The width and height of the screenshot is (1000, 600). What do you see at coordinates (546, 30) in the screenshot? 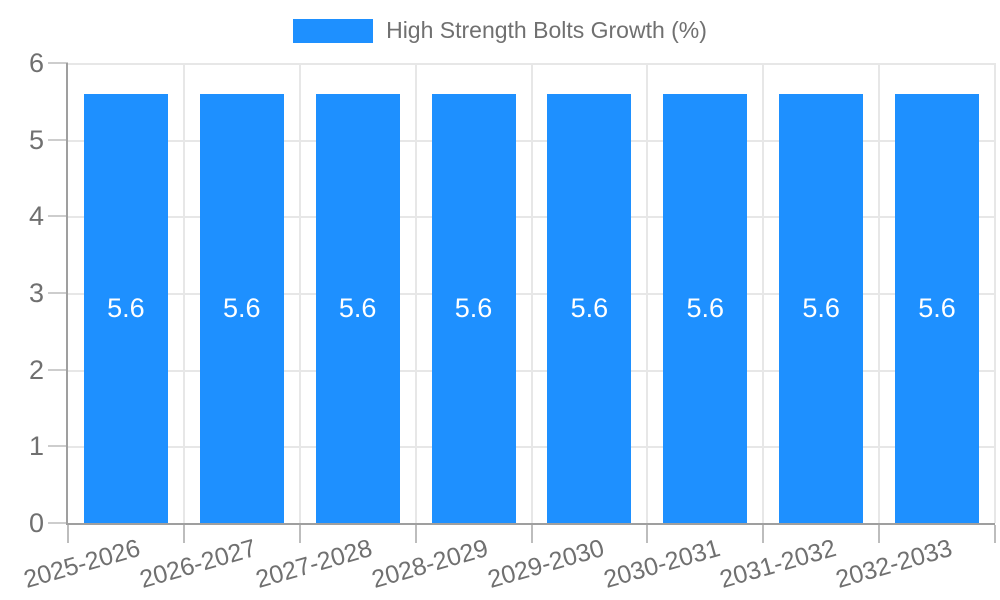
I see `legend-label: High Strength Bolts Growth (%)` at bounding box center [546, 30].